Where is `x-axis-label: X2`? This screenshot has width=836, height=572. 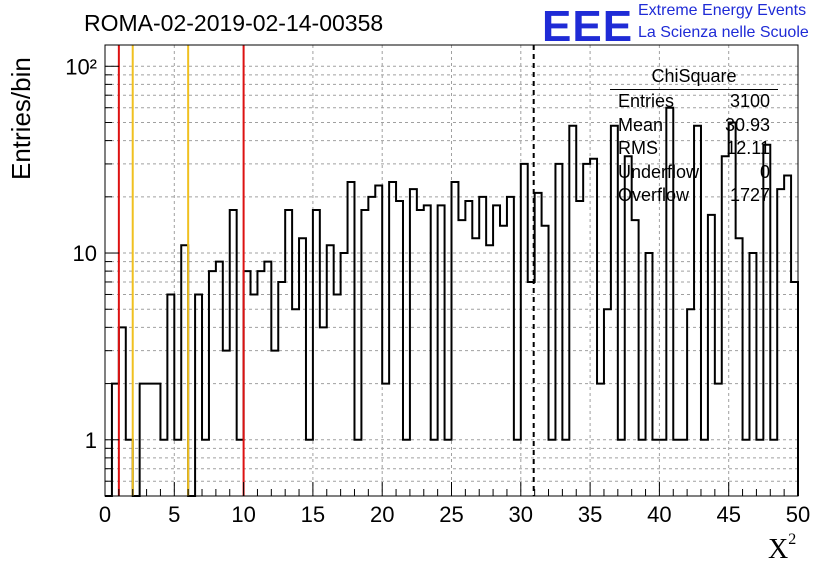
x-axis-label: X2 is located at coordinates (782, 548).